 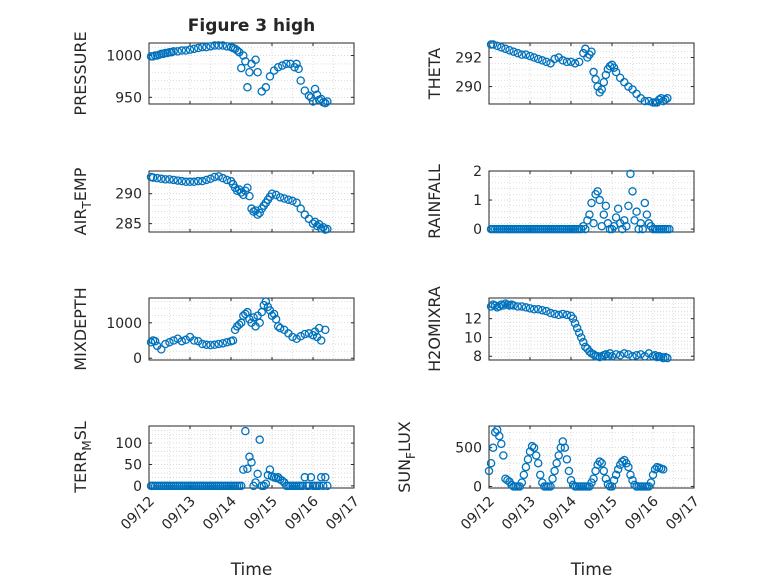 I want to click on y-axis-label: THETA, so click(x=434, y=74).